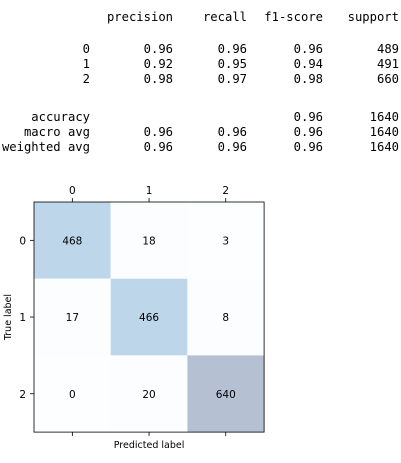 The image size is (401, 463). What do you see at coordinates (225, 191) in the screenshot?
I see `cm-xtick-label: 2` at bounding box center [225, 191].